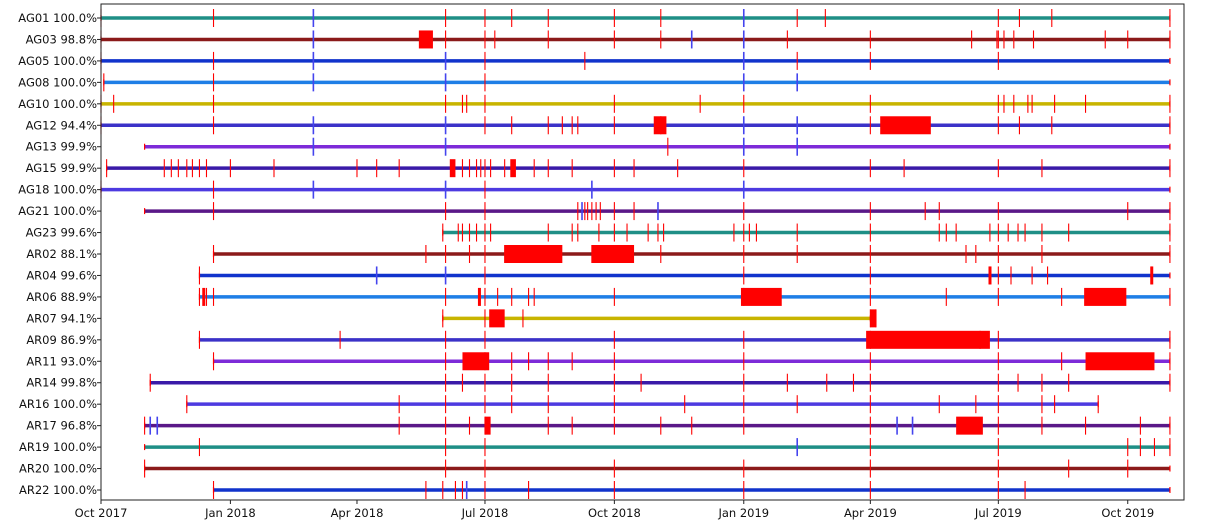 Image resolution: width=1228 pixels, height=522 pixels. What do you see at coordinates (635, 39) in the screenshot?
I see `row-ag03` at bounding box center [635, 39].